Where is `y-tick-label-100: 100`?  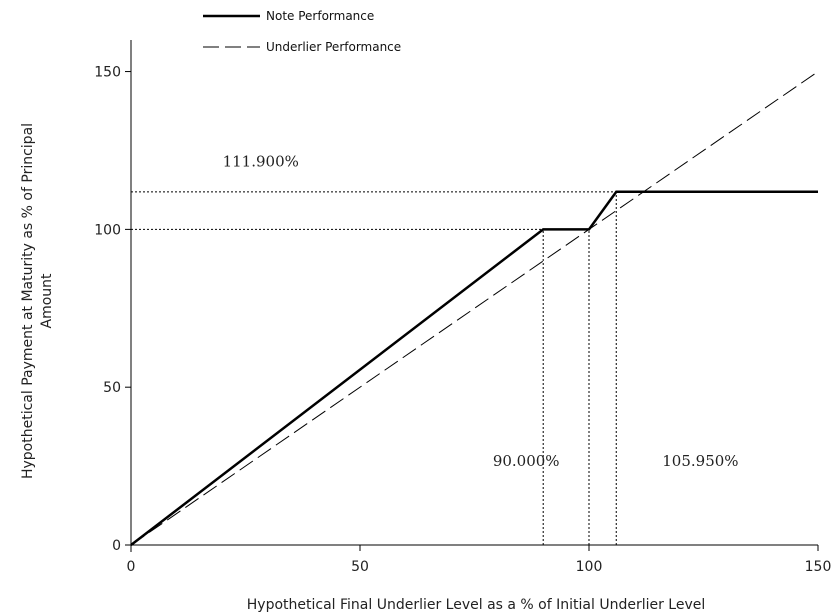 y-tick-label-100: 100 is located at coordinates (107, 230).